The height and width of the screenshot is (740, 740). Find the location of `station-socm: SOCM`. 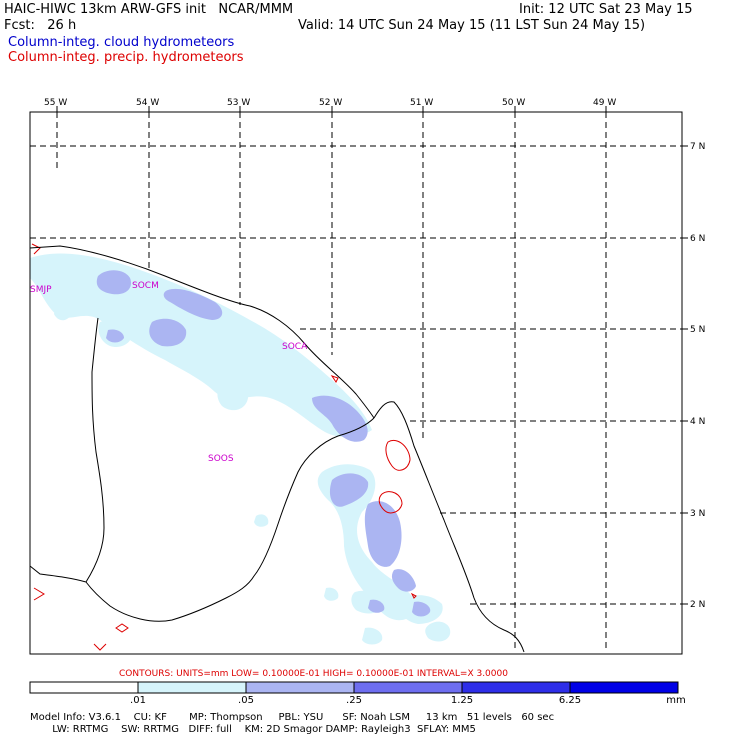

station-socm: SOCM is located at coordinates (145, 286).